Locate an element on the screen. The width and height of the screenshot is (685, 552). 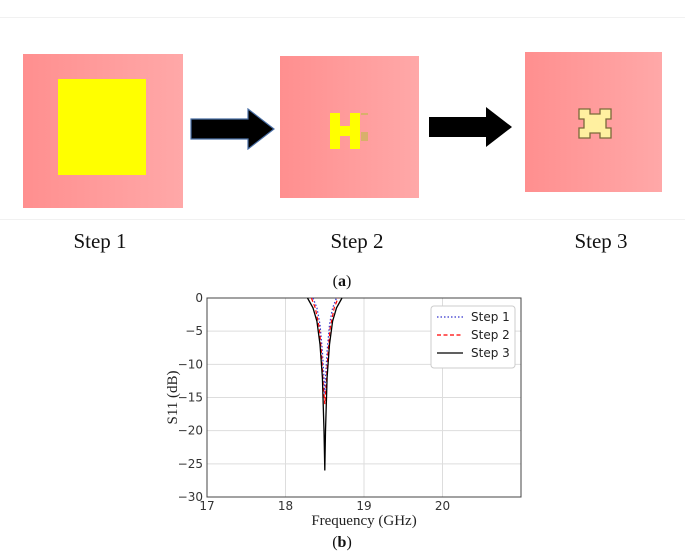
step1-square-patch is located at coordinates (102, 127).